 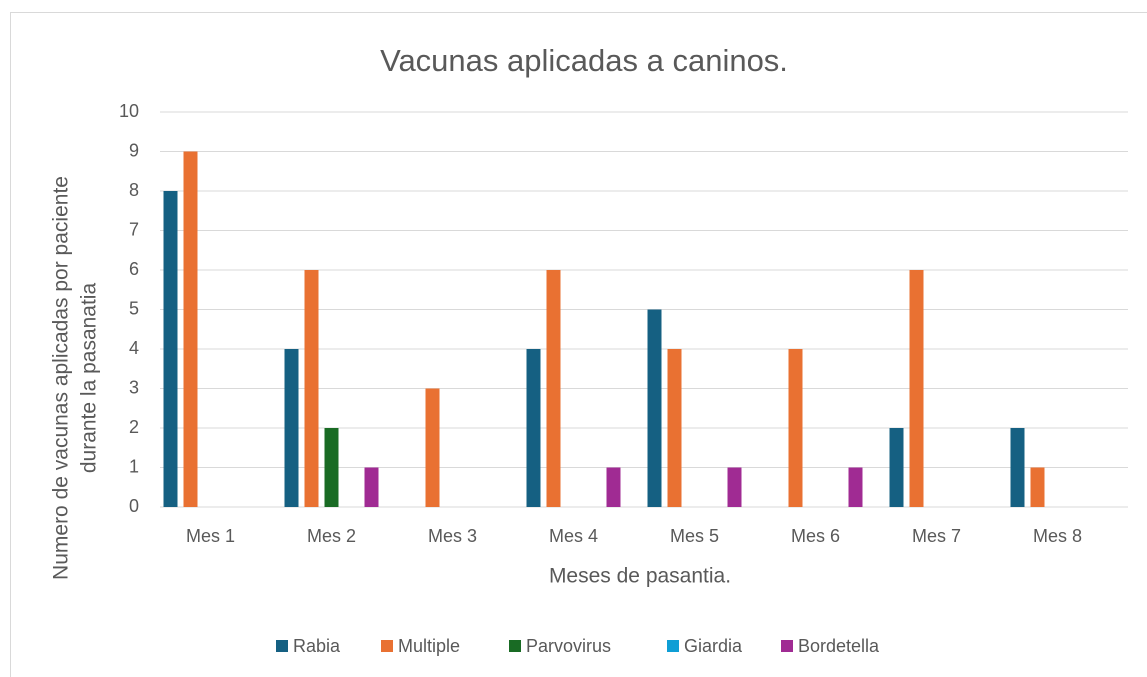 What do you see at coordinates (134, 506) in the screenshot?
I see `y-tick-label: 0` at bounding box center [134, 506].